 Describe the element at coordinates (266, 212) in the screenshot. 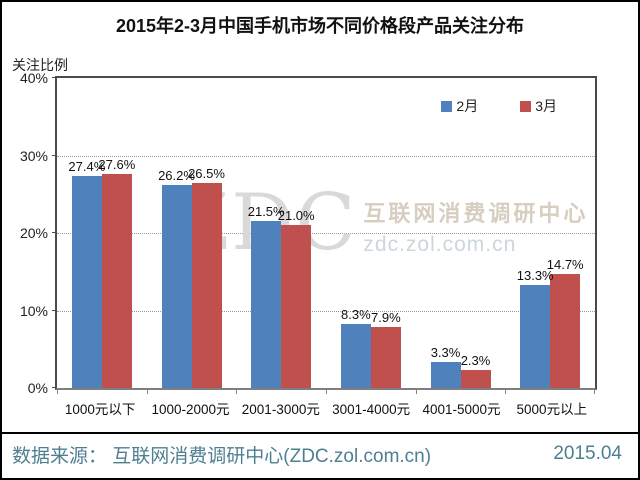

I see `bar-value-label: 21.5%` at that location.